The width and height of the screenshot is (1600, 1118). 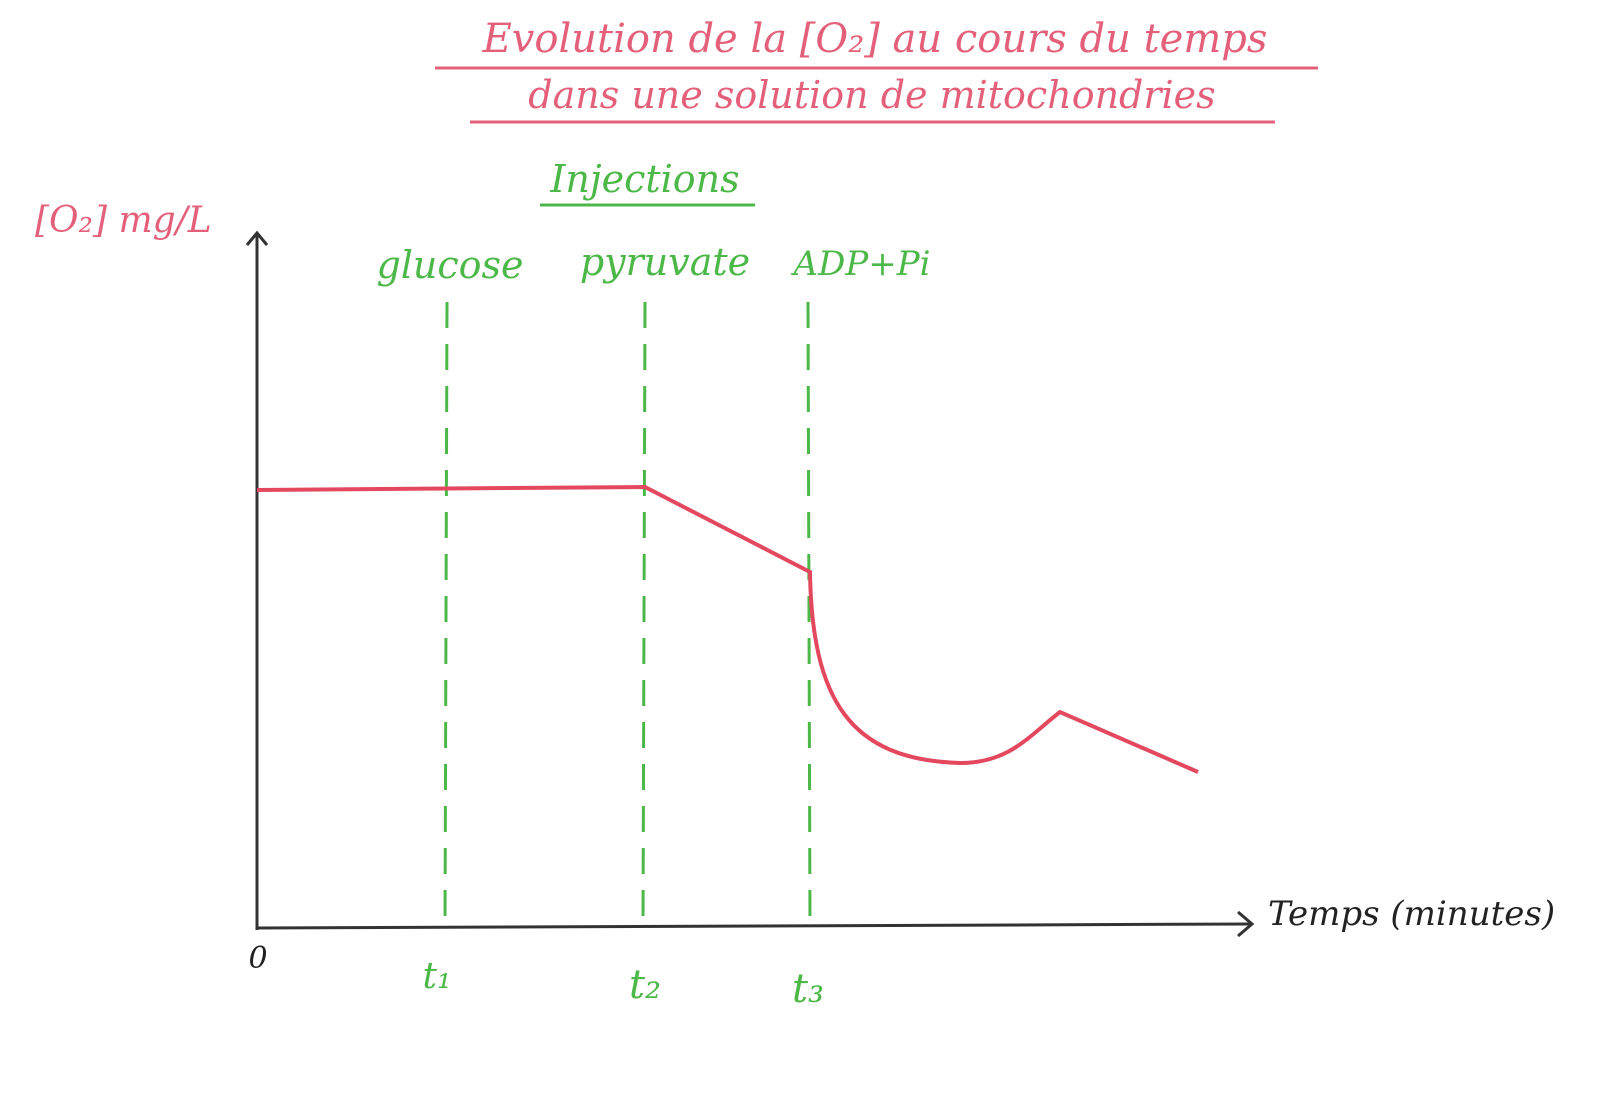 What do you see at coordinates (861, 264) in the screenshot?
I see `injection-label: ADP+Pi` at bounding box center [861, 264].